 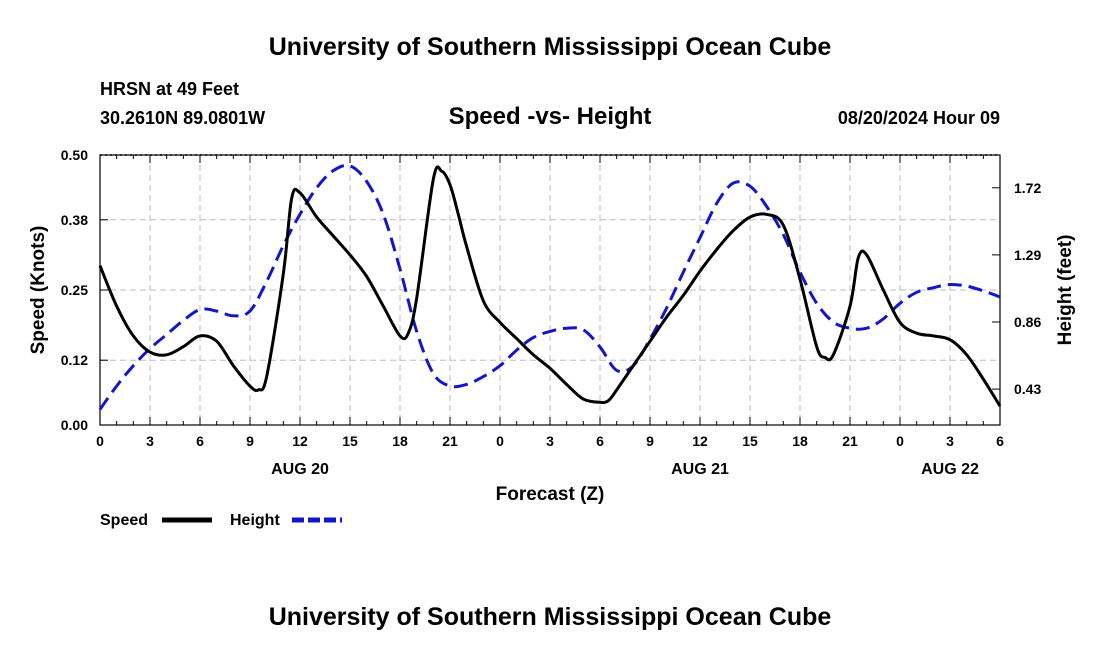 What do you see at coordinates (700, 469) in the screenshot?
I see `x-date-label: AUG 21` at bounding box center [700, 469].